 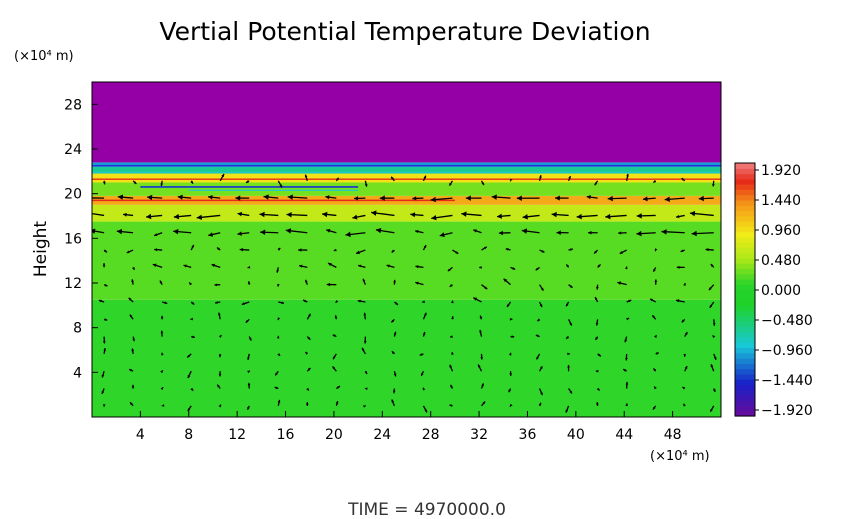 I want to click on x-tick-label: 20, so click(x=334, y=435).